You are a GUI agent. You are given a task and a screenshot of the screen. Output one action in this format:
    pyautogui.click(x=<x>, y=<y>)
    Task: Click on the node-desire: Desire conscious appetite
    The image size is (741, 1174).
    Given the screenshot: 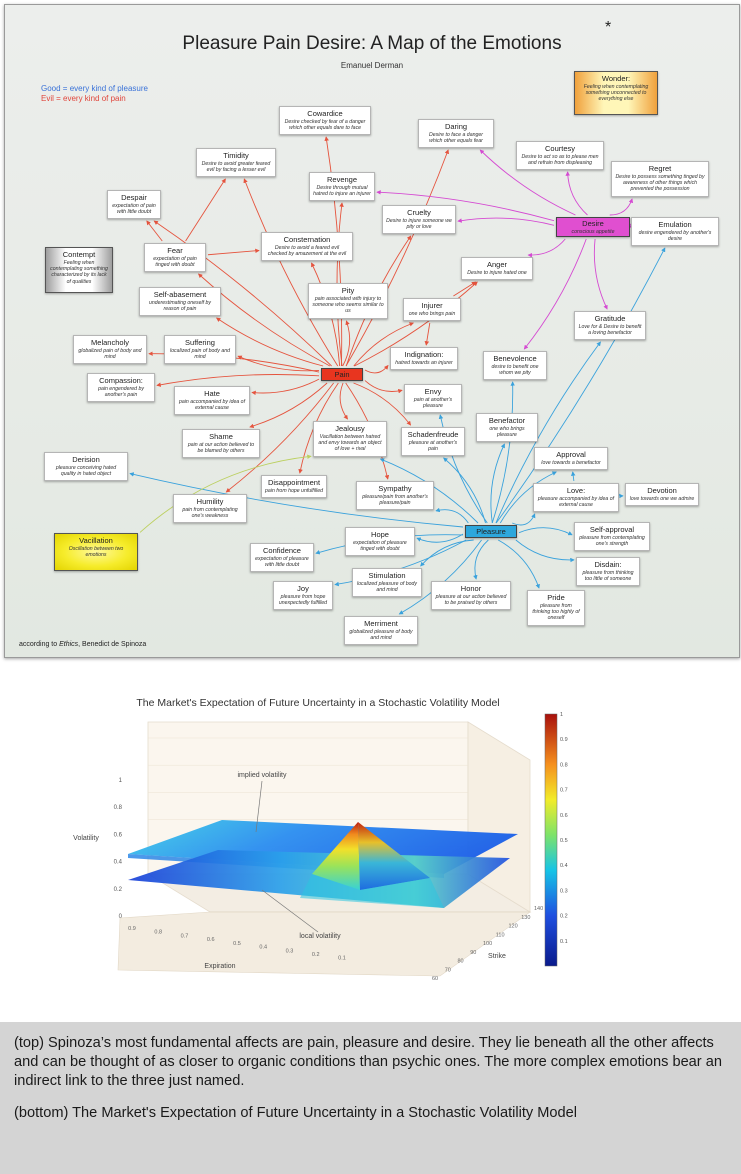 What is the action you would take?
    pyautogui.click(x=593, y=227)
    